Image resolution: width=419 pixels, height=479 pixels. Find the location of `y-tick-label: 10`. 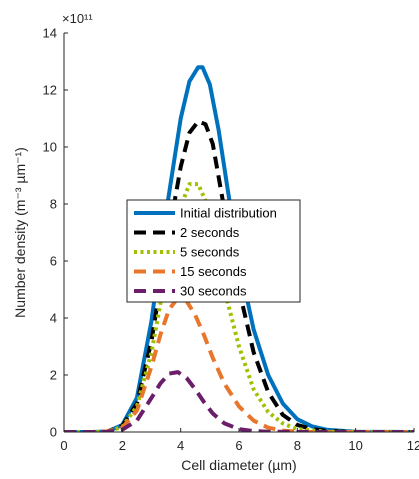

y-tick-label: 10 is located at coordinates (50, 147).